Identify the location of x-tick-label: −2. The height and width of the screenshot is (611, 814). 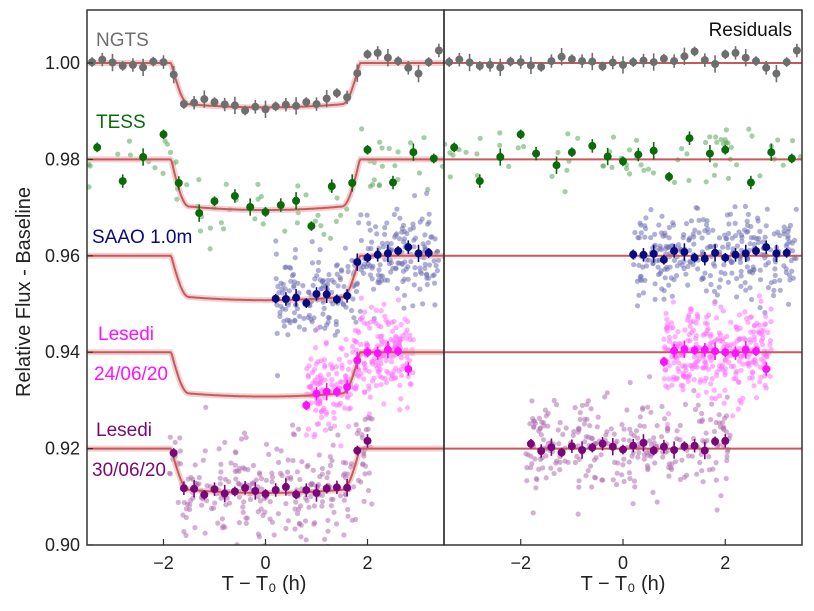
(520, 563).